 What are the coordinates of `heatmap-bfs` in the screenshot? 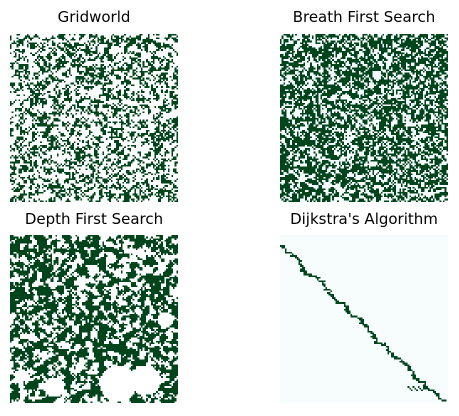 It's located at (364, 118).